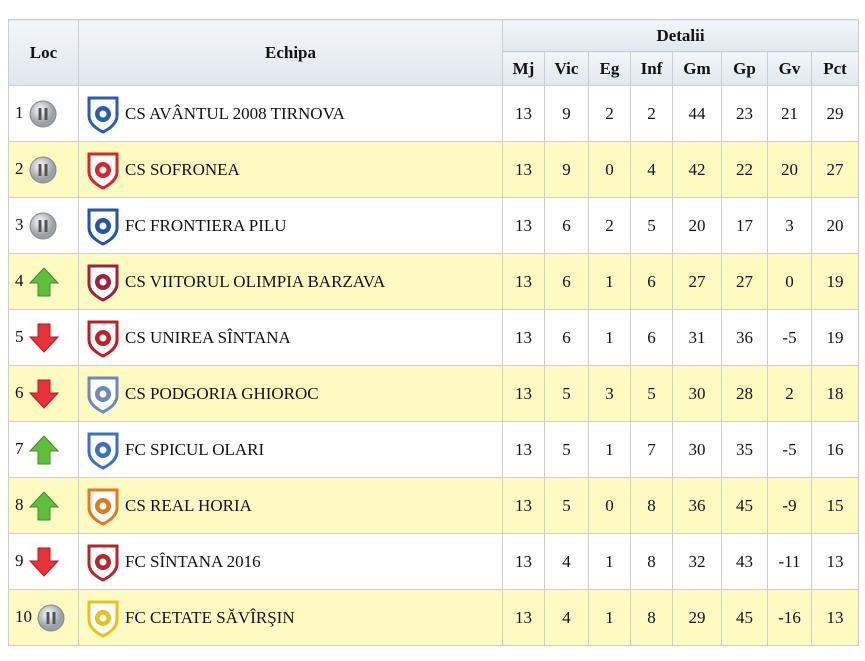 The height and width of the screenshot is (661, 865). I want to click on header-column: Gm, so click(697, 68).